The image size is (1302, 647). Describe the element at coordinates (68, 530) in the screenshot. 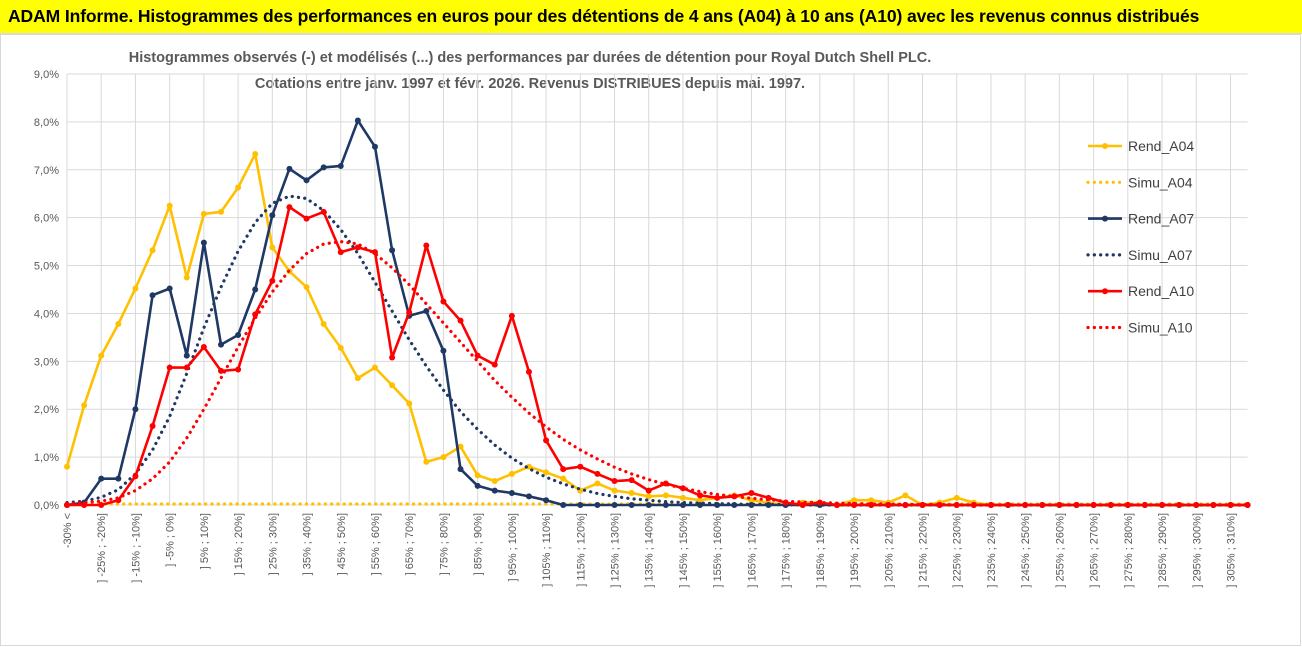

I see `x-tick-label: -30% <` at that location.